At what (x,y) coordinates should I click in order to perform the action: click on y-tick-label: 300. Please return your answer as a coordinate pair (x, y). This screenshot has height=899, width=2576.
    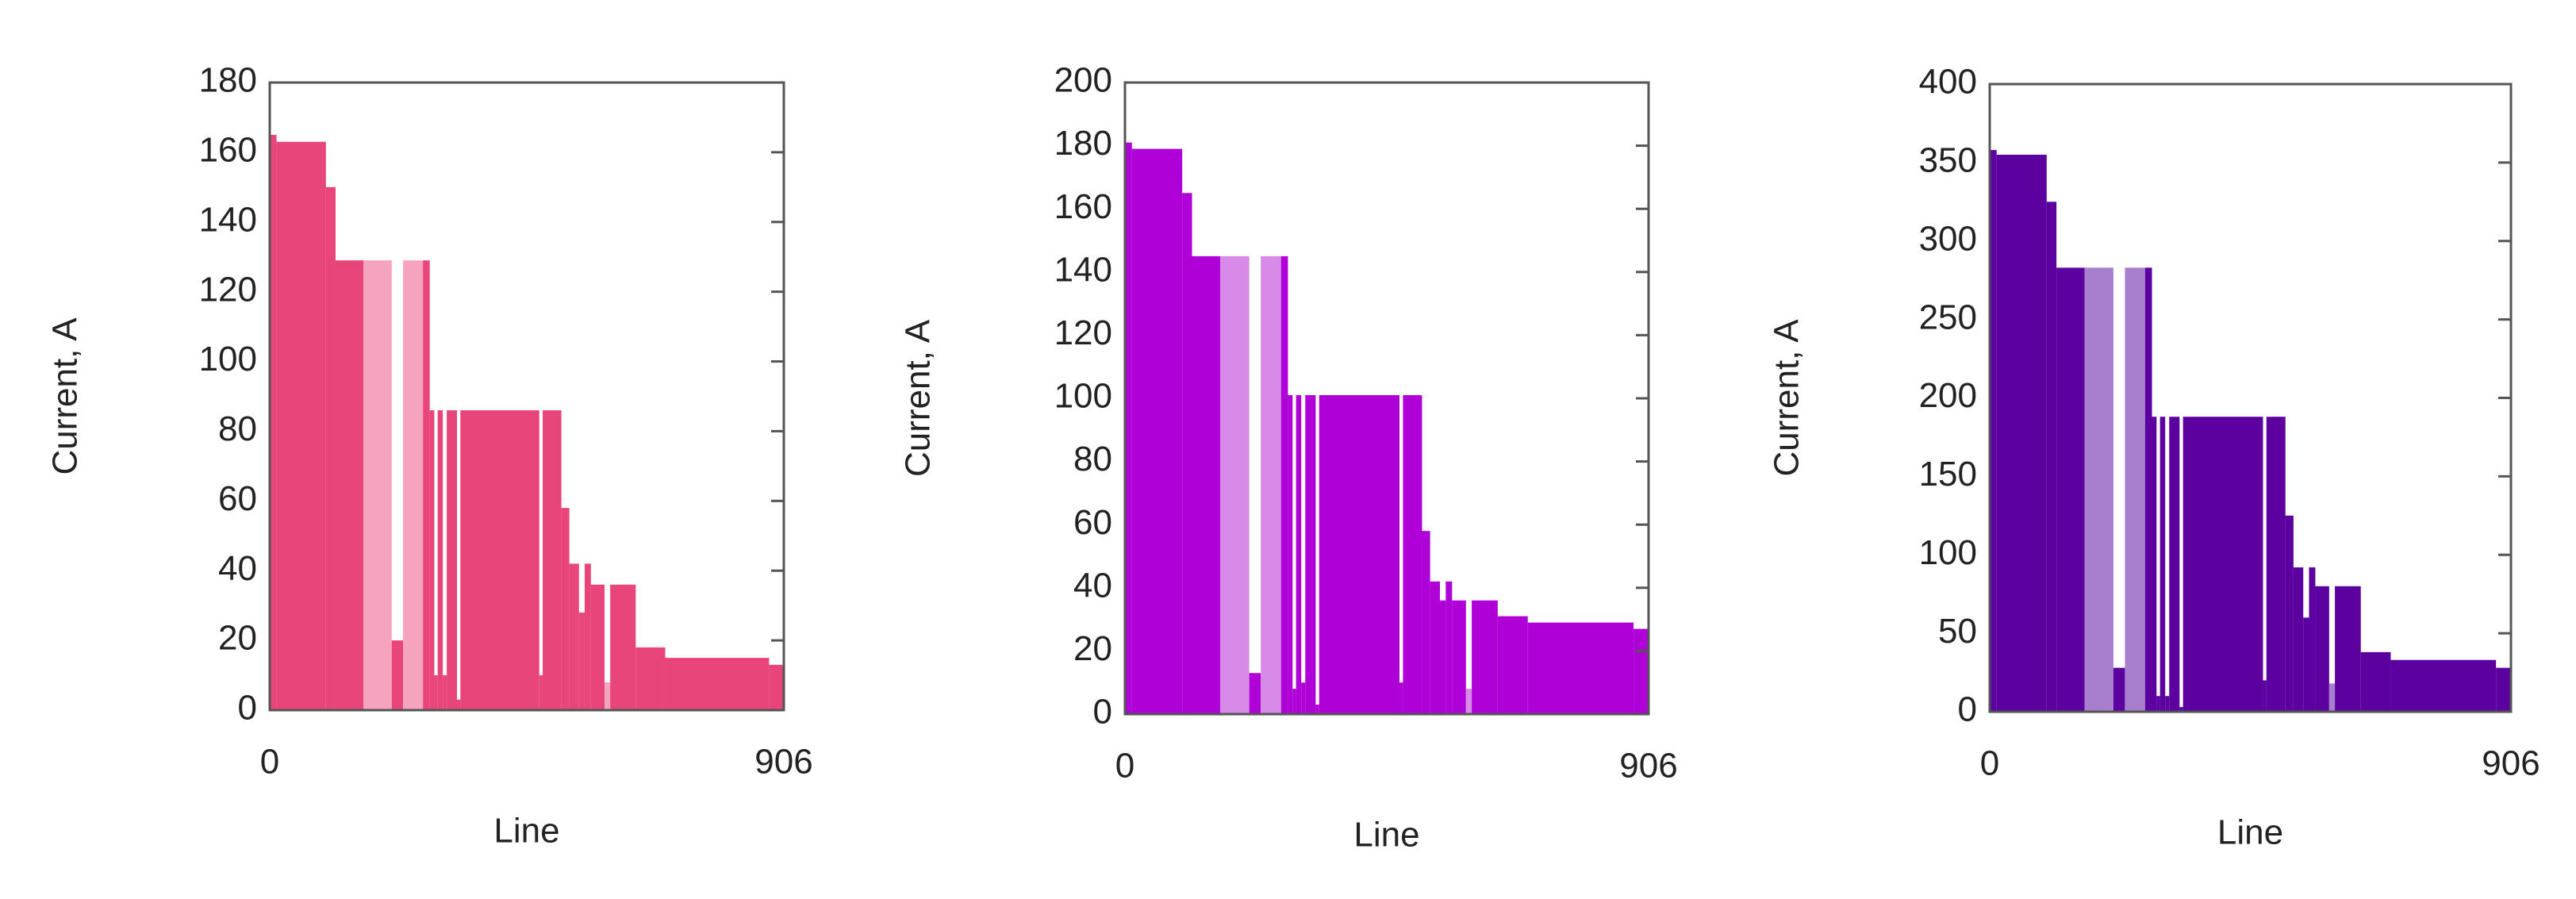
    Looking at the image, I should click on (1948, 238).